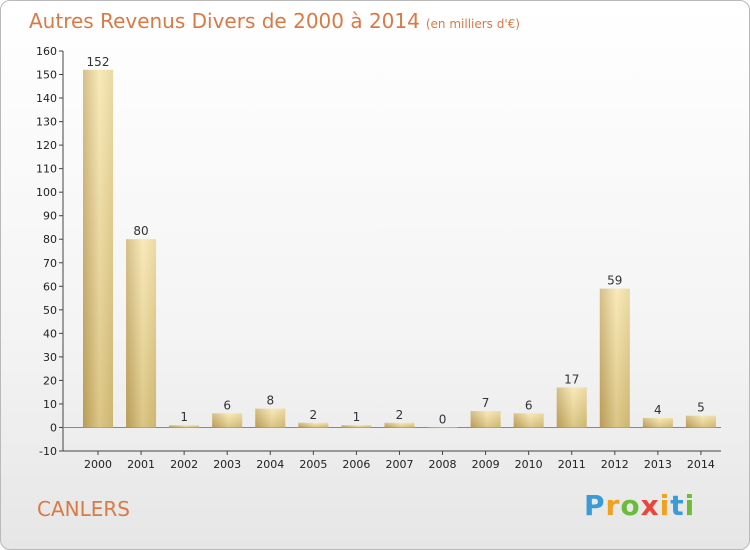 Image resolution: width=750 pixels, height=550 pixels. I want to click on x-tick-label: 2002, so click(184, 464).